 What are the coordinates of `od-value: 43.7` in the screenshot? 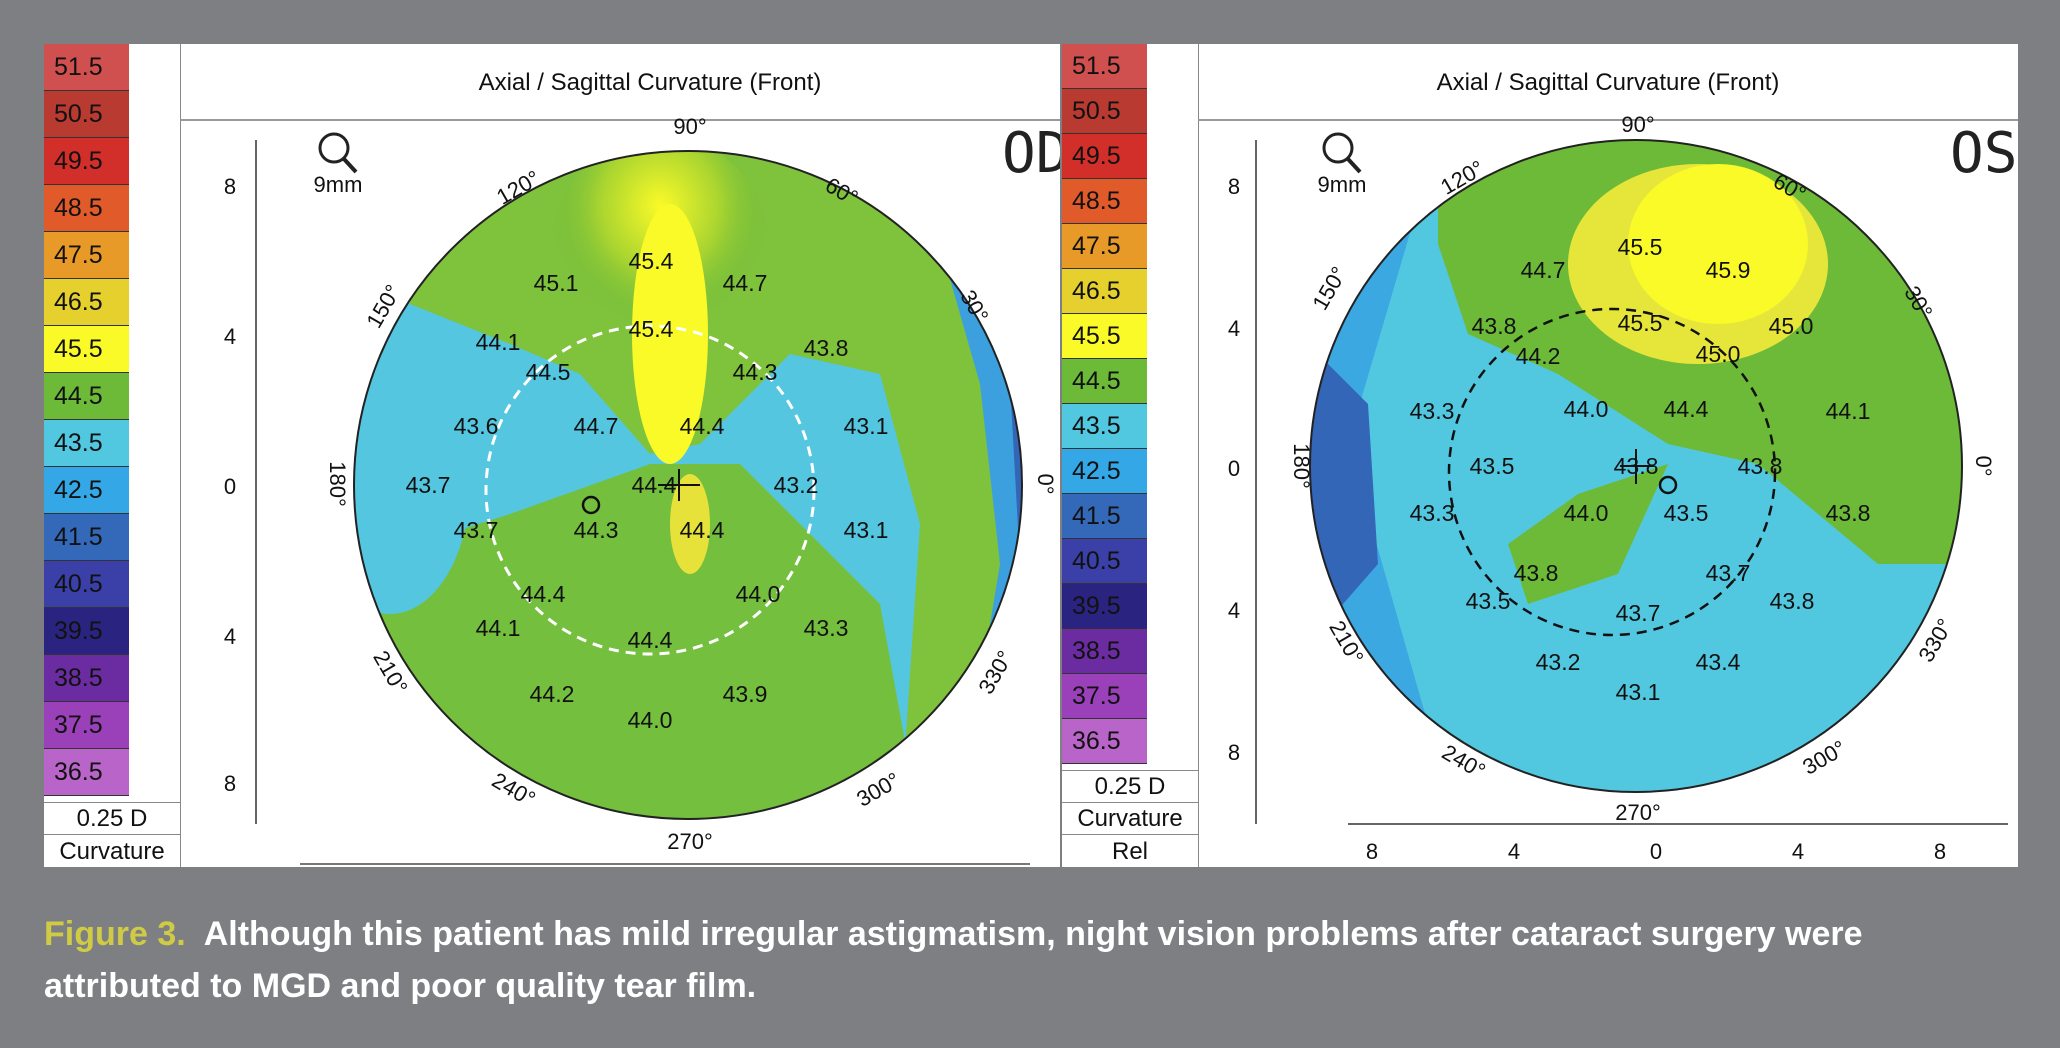 It's located at (476, 530).